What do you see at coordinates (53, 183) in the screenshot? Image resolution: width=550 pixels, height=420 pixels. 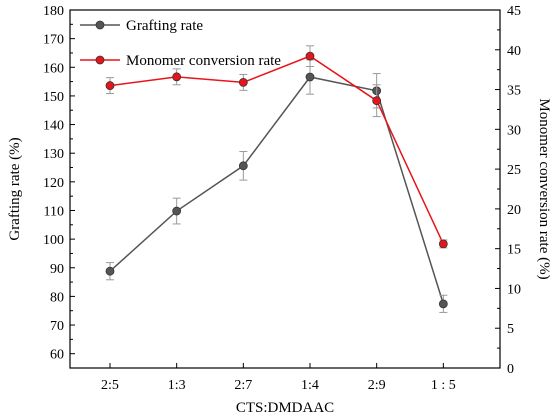 I see `left-axis-tick-label: 120` at bounding box center [53, 183].